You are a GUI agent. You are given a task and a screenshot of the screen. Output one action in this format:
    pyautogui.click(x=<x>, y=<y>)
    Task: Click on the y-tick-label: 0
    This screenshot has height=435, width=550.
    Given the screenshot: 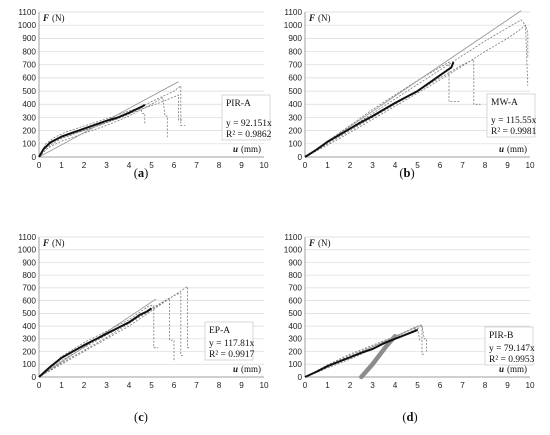 What is the action you would take?
    pyautogui.click(x=33, y=157)
    